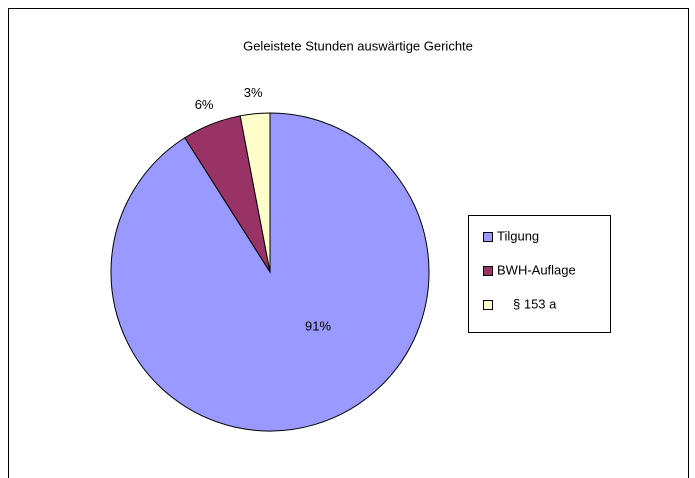  Describe the element at coordinates (358, 45) in the screenshot. I see `chart-title: Geleistete Stunden auswärtige Gerichte` at that location.